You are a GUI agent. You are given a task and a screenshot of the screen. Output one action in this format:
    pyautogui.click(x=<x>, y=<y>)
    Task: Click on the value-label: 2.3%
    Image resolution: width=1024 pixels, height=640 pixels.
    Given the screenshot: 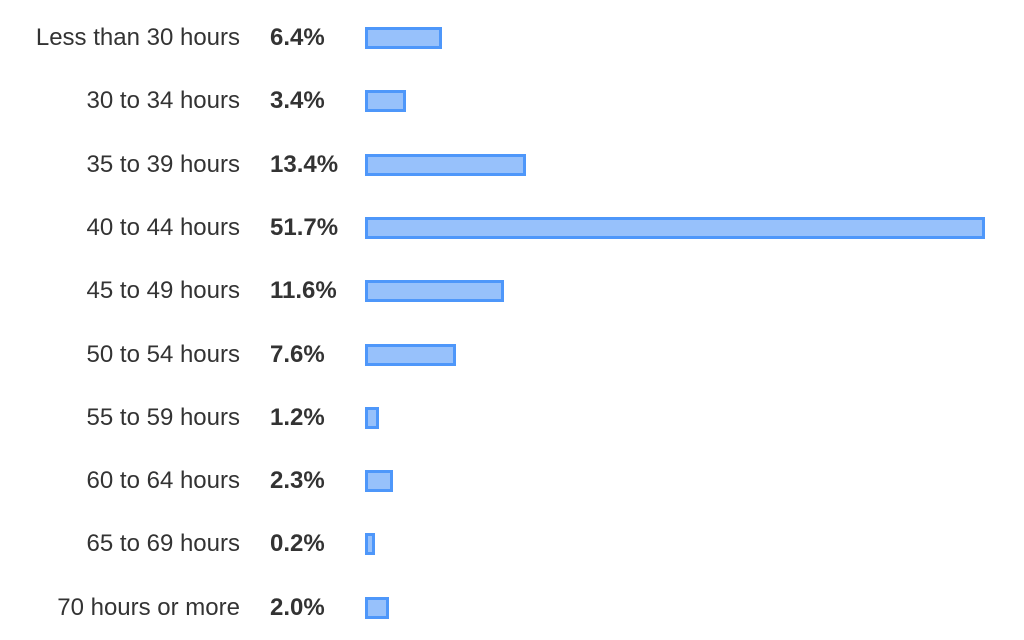 What is the action you would take?
    pyautogui.click(x=297, y=481)
    